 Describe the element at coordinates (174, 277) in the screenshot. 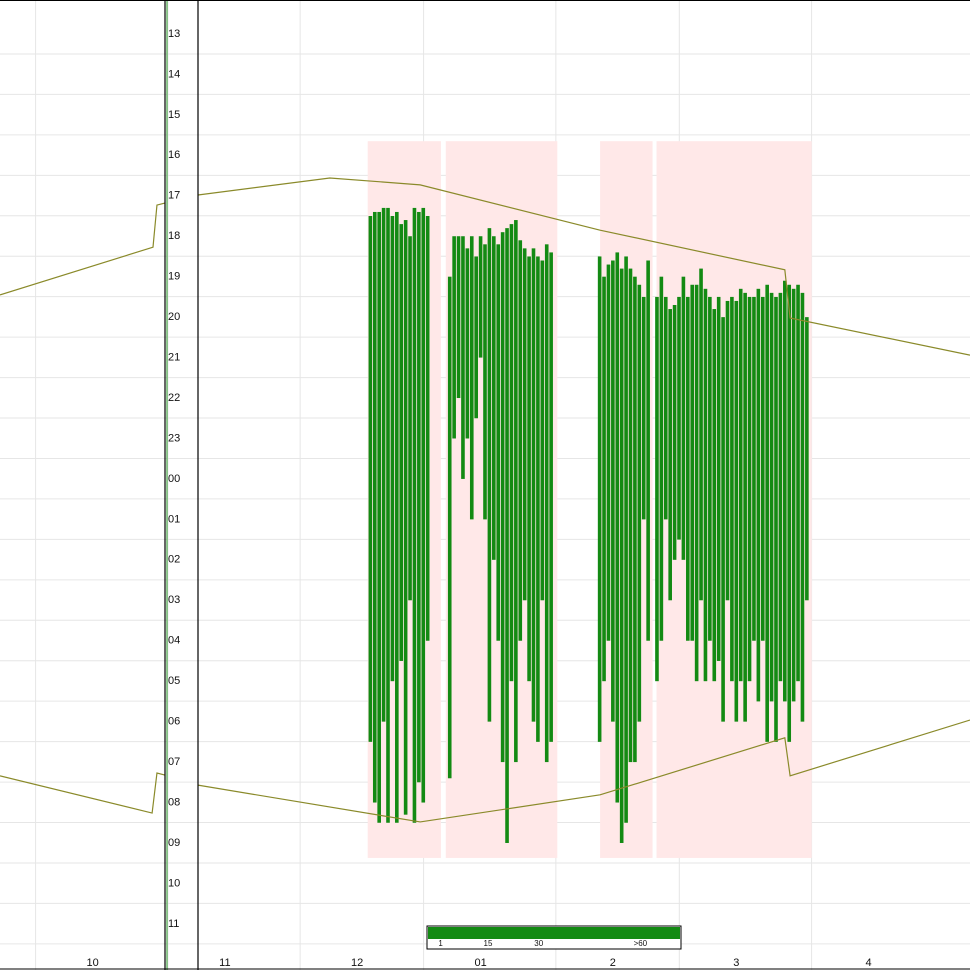

I see `y-tick-label: 19` at that location.